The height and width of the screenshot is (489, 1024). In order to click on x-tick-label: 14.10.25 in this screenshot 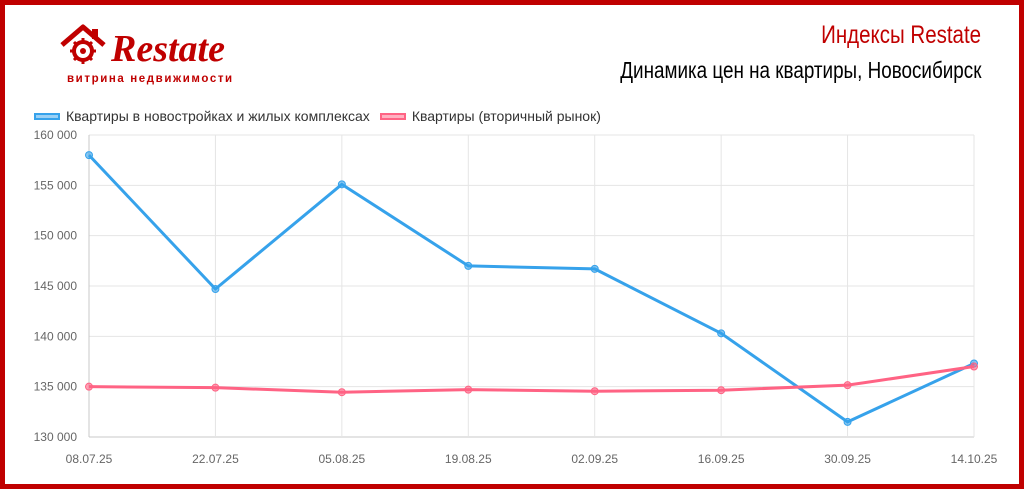, I will do `click(974, 459)`.